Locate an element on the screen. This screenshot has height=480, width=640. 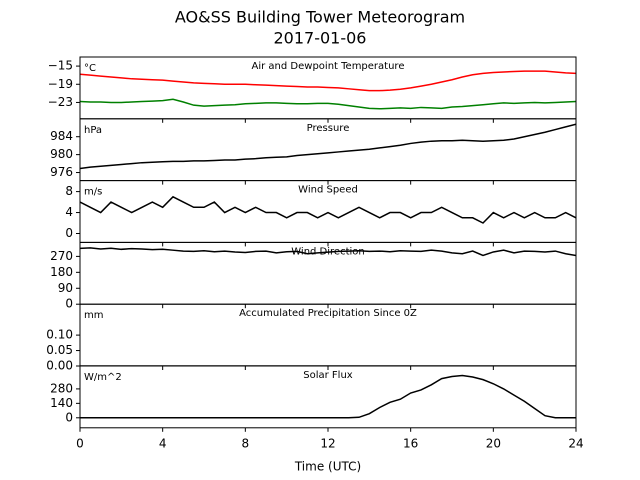
panel-title: Pressure is located at coordinates (328, 128).